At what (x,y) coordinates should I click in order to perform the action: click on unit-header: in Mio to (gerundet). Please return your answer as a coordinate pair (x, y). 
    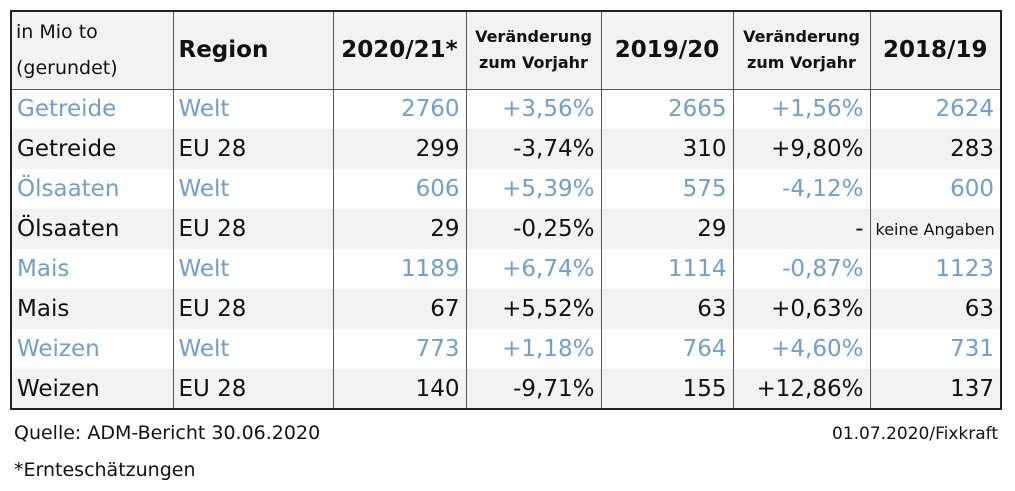
    Looking at the image, I should click on (92, 50).